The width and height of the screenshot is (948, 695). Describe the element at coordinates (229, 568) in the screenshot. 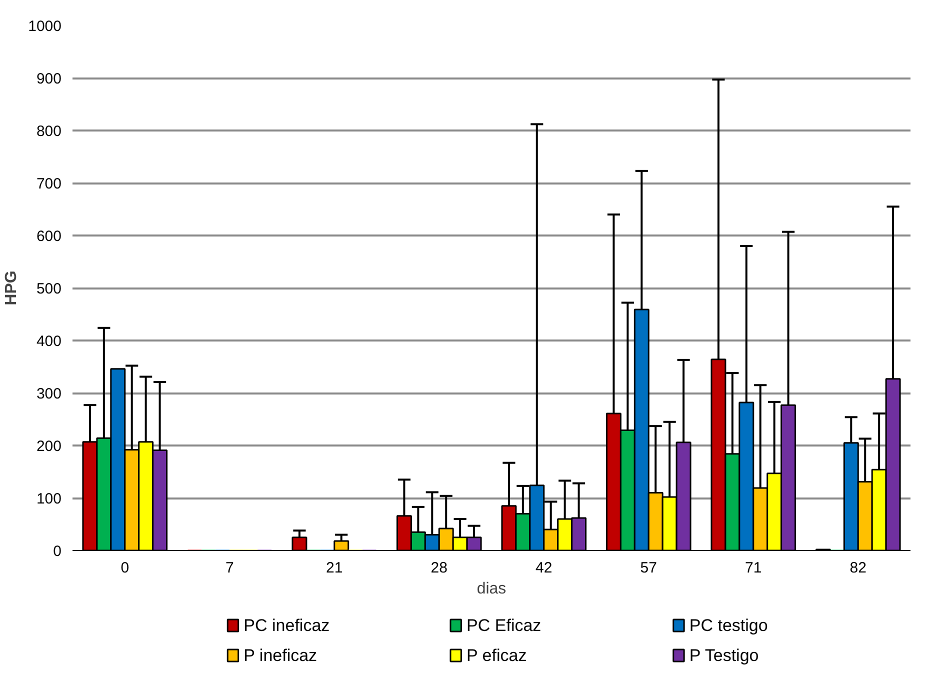

I see `x-tick-label: 7` at that location.